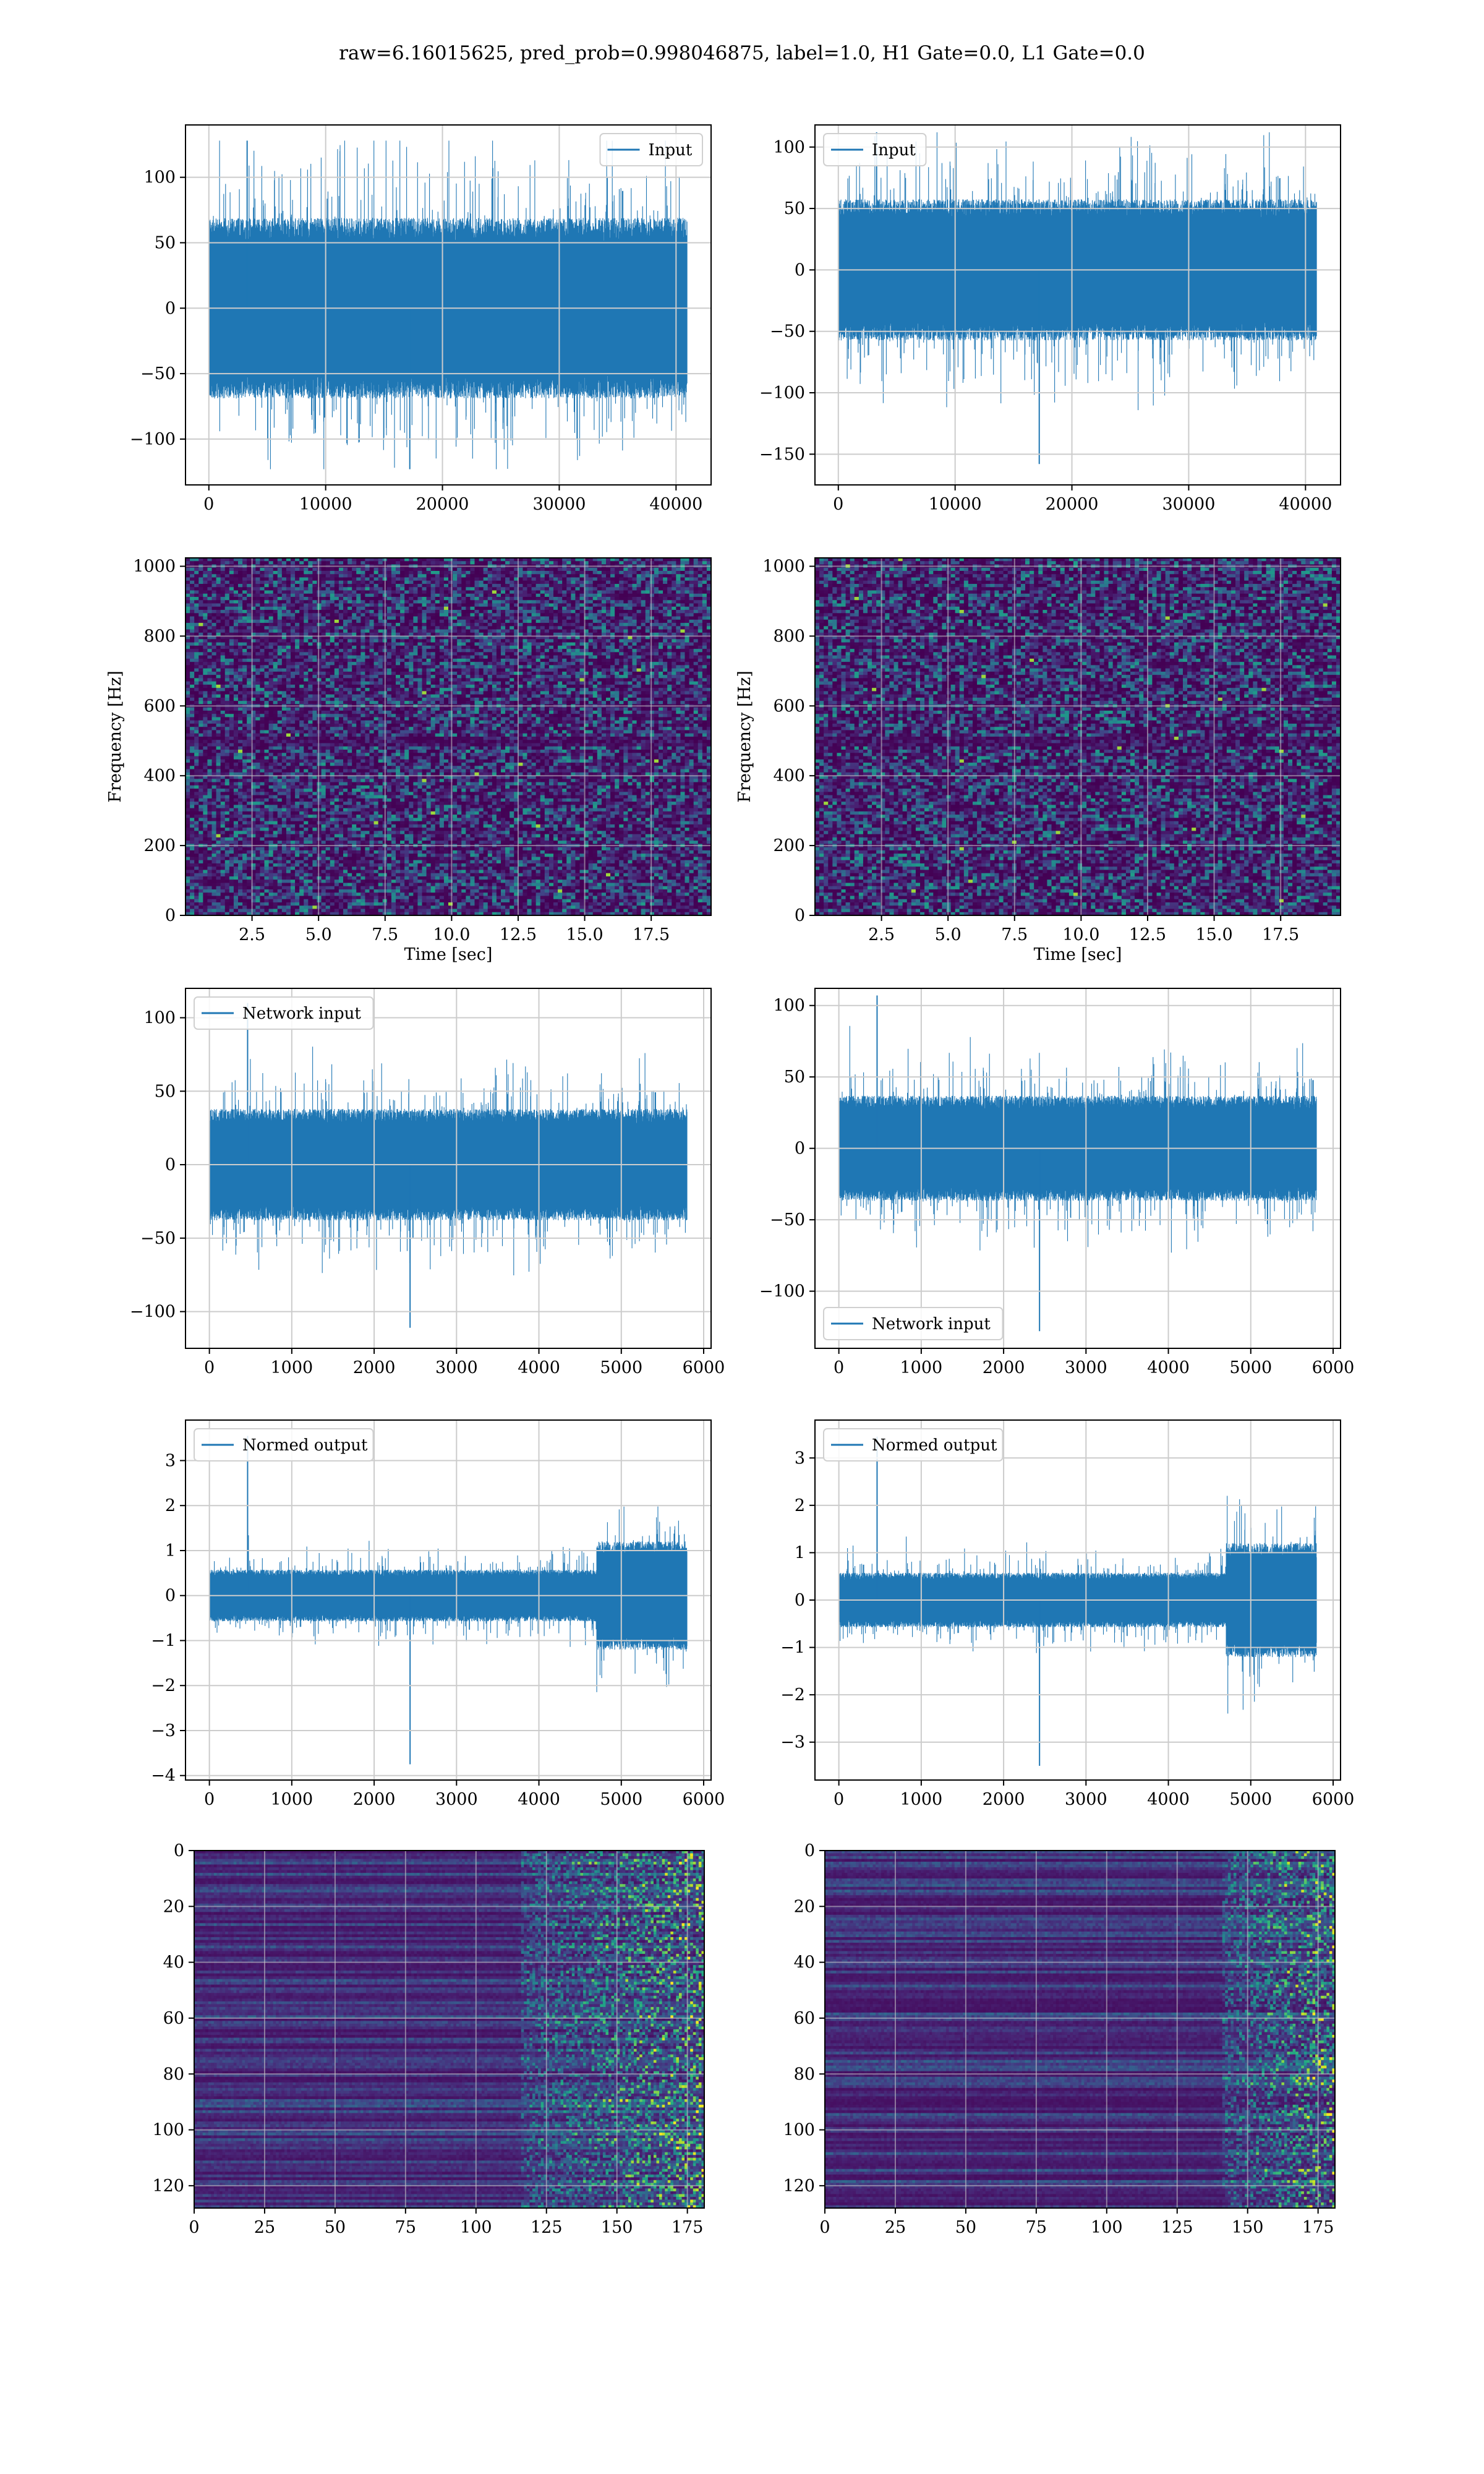 The height and width of the screenshot is (2474, 1484). I want to click on x-tick-label: 50, so click(965, 2227).